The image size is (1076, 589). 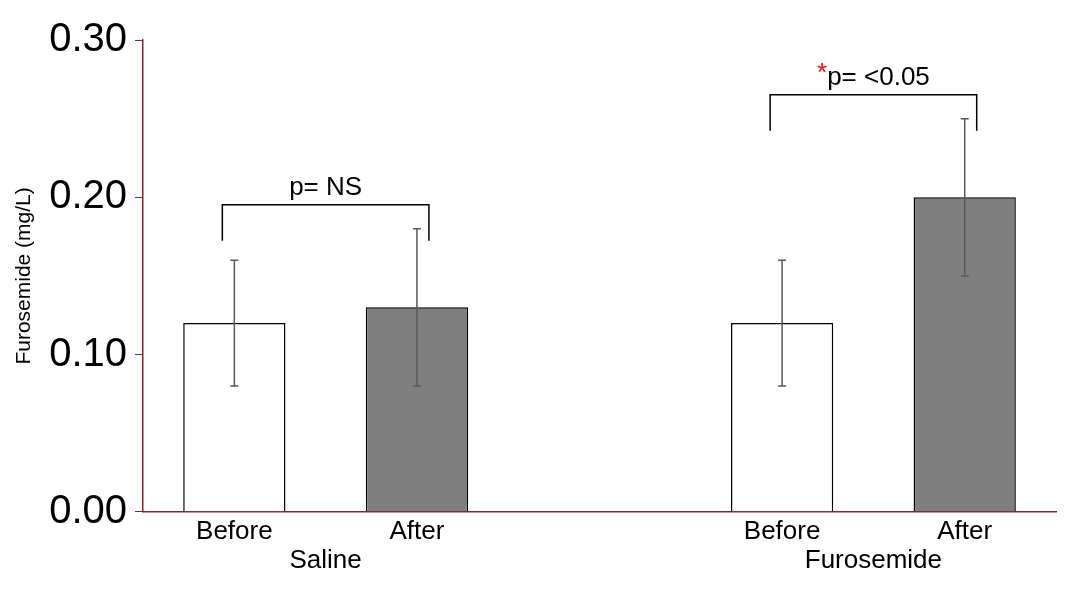 I want to click on y-axis-title: Furosemide (mg/L), so click(x=23, y=276).